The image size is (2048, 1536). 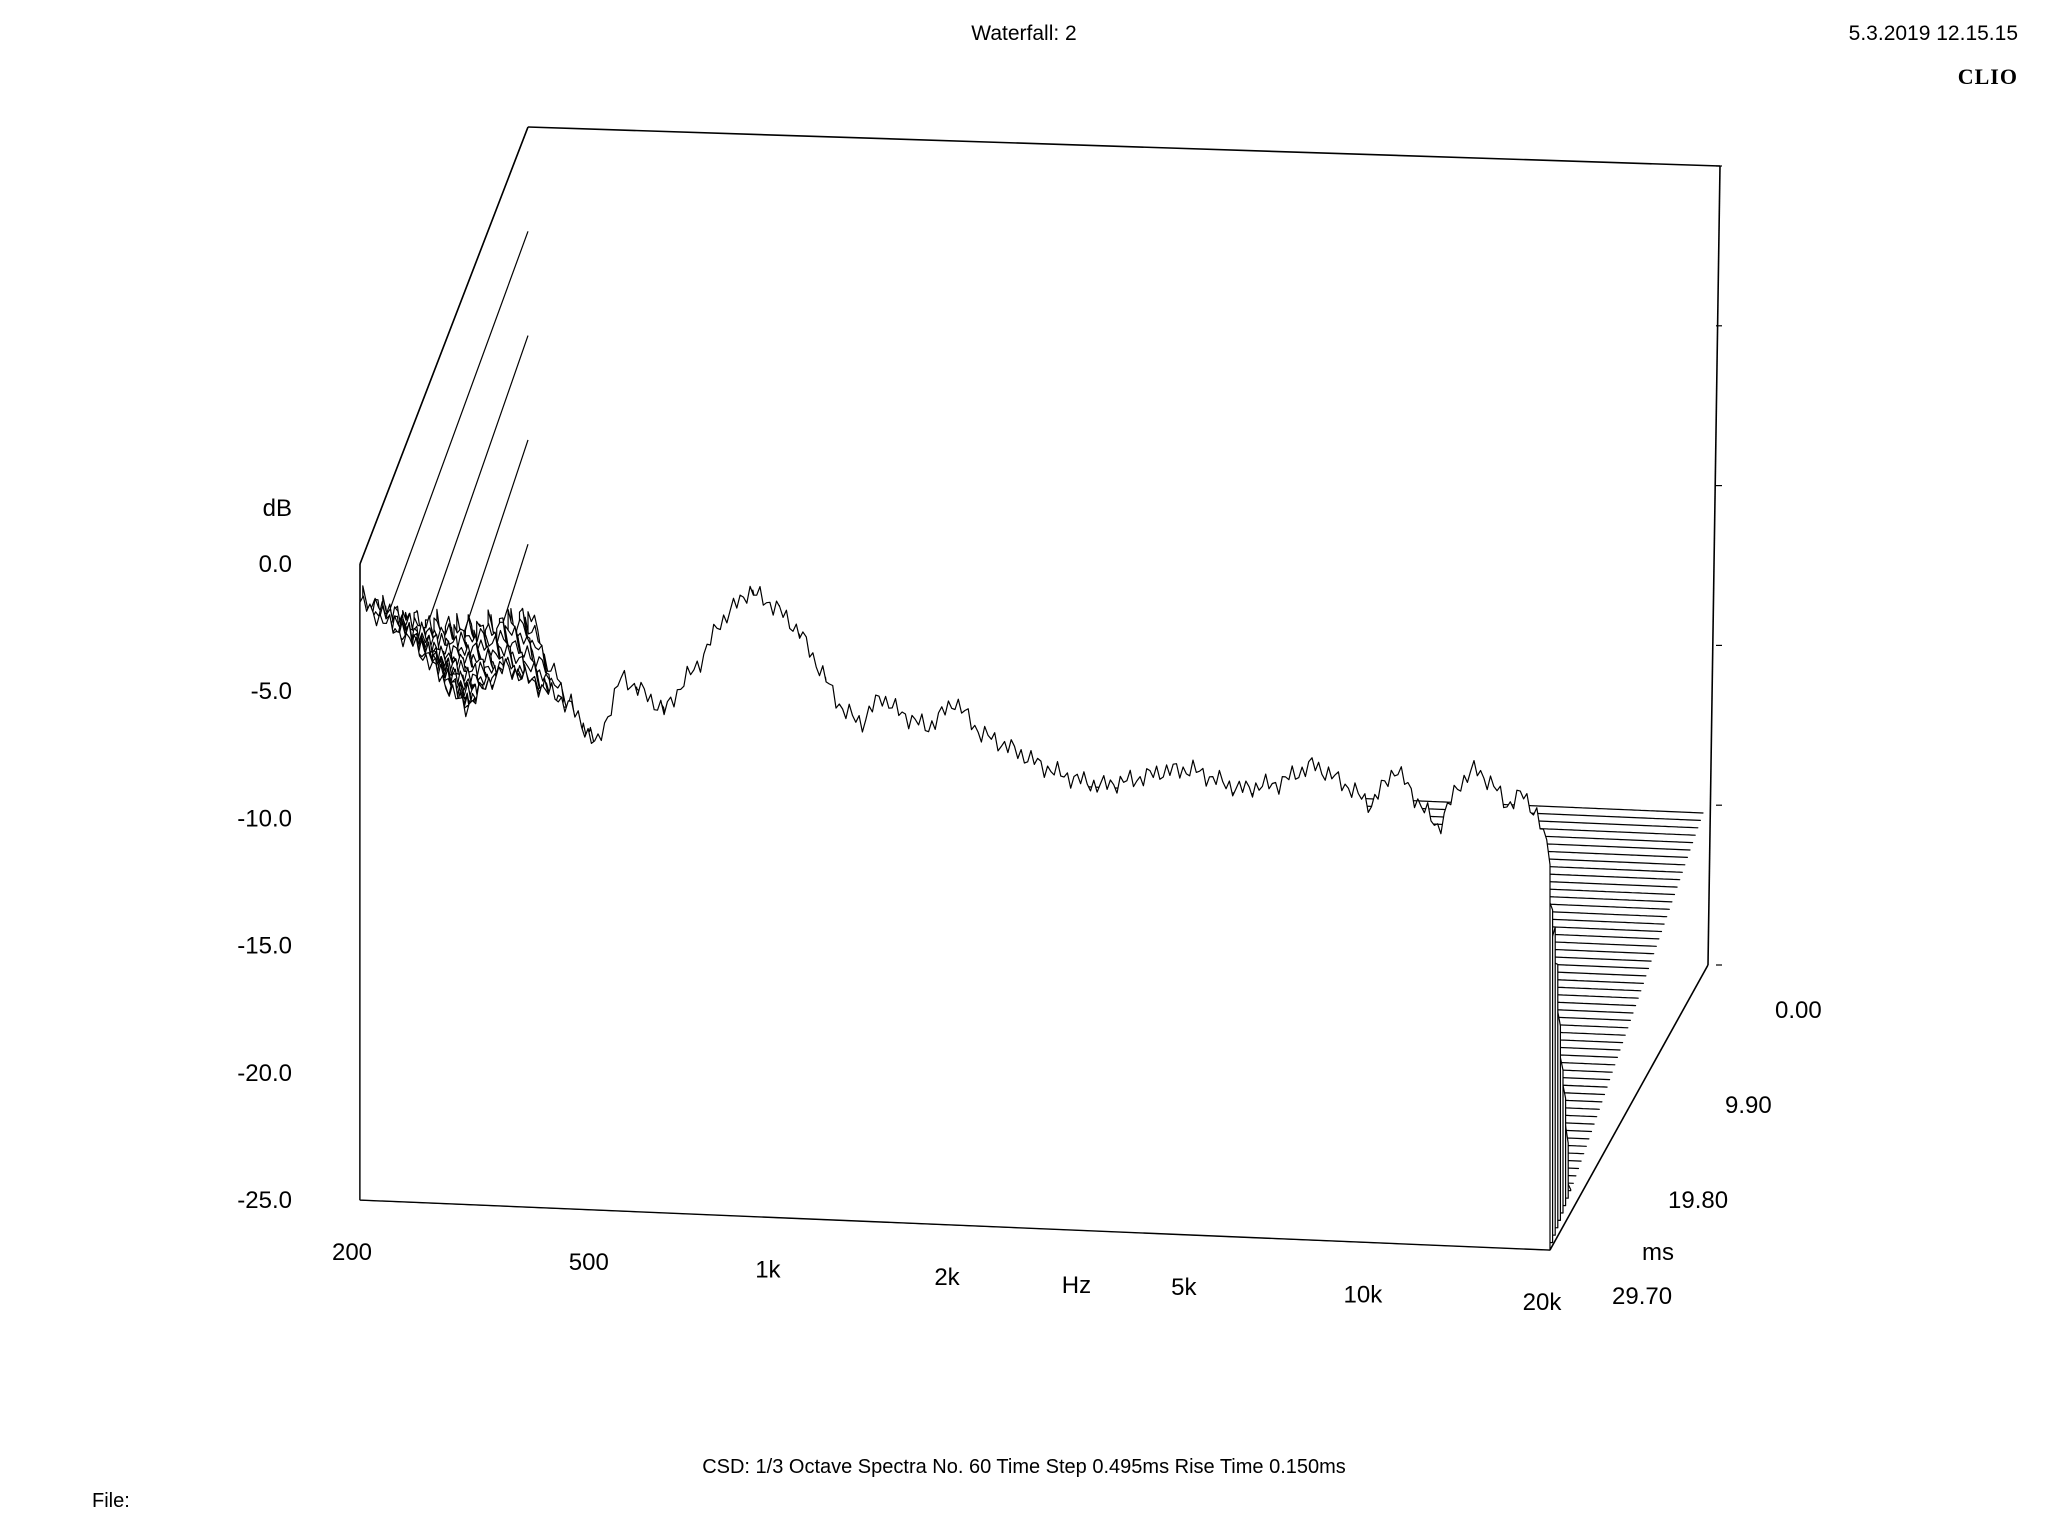 What do you see at coordinates (277, 508) in the screenshot?
I see `y-axis-label: dB` at bounding box center [277, 508].